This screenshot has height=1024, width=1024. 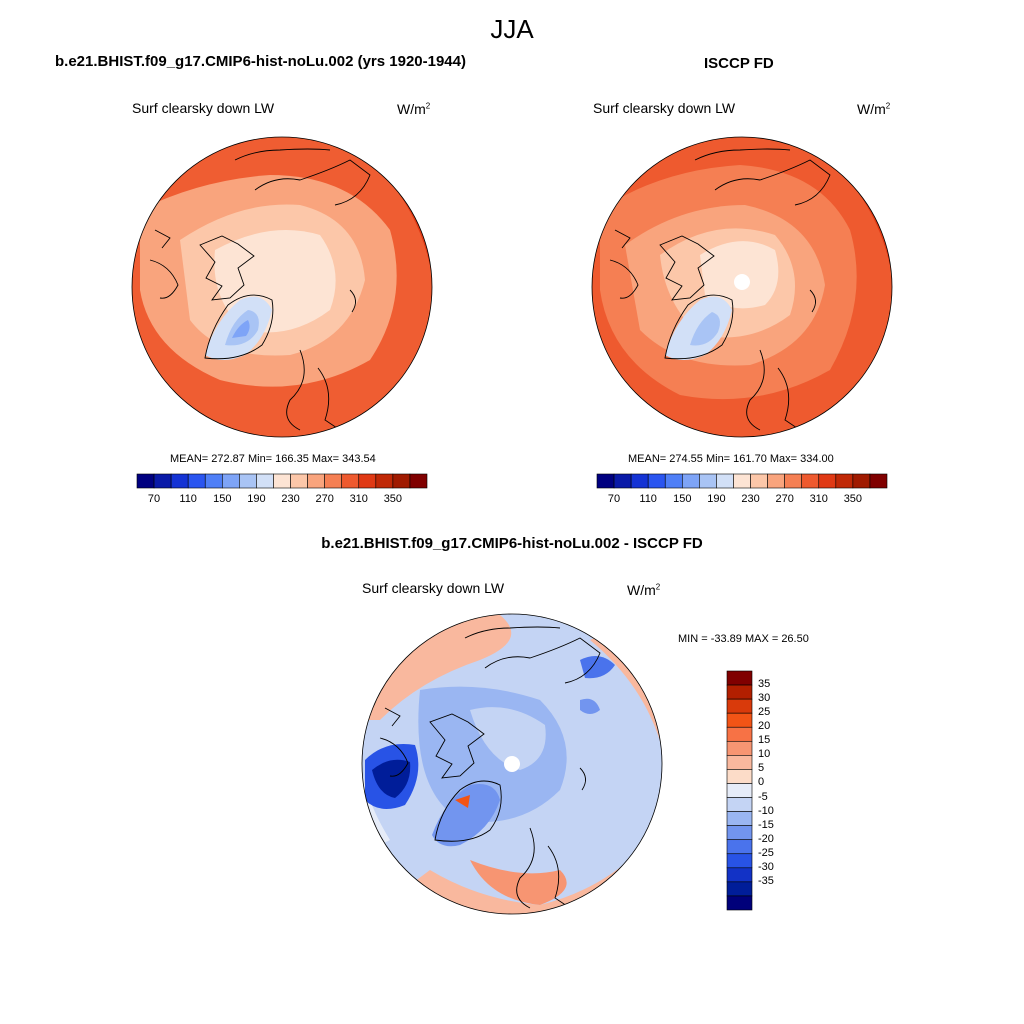 I want to click on colorbar1, so click(x=282, y=481).